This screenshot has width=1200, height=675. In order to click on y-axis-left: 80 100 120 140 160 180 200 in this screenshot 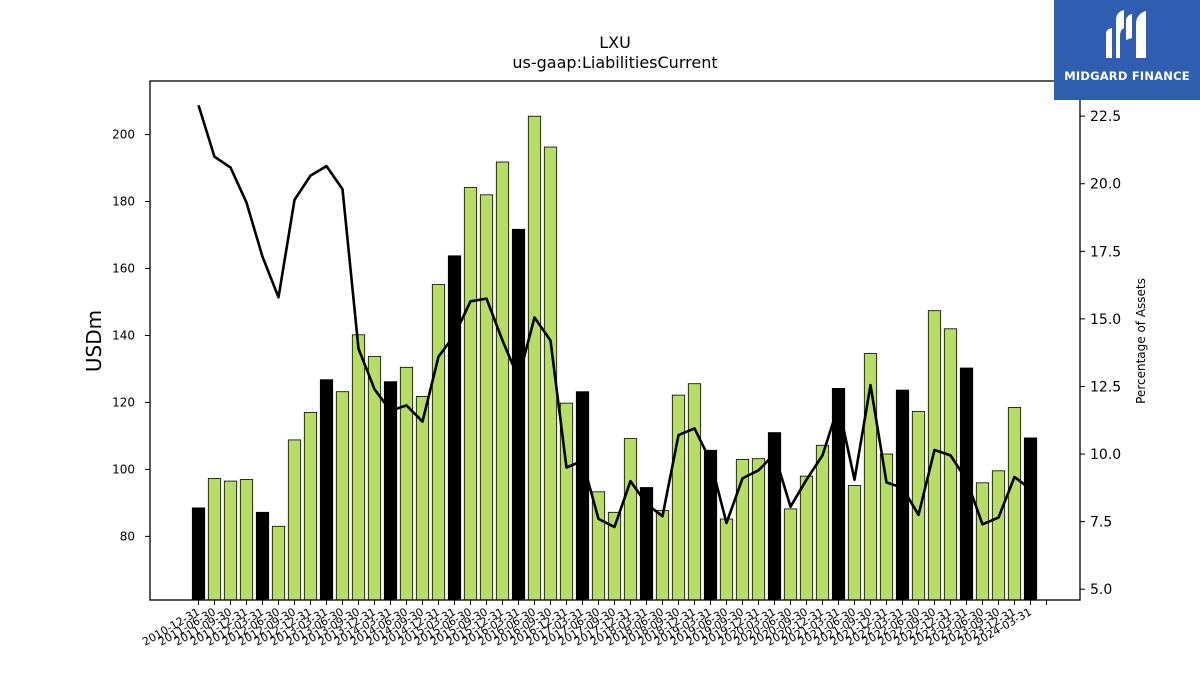, I will do `click(131, 335)`.